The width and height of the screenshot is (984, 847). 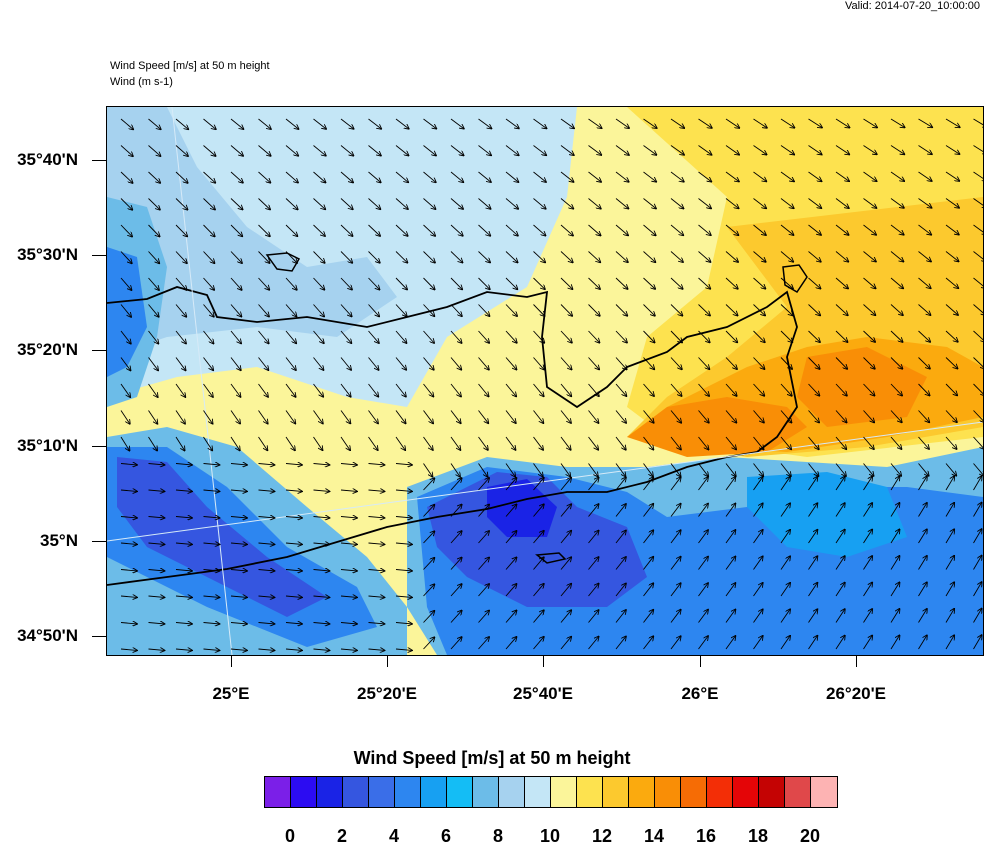 What do you see at coordinates (550, 836) in the screenshot?
I see `colorbar-label: 10` at bounding box center [550, 836].